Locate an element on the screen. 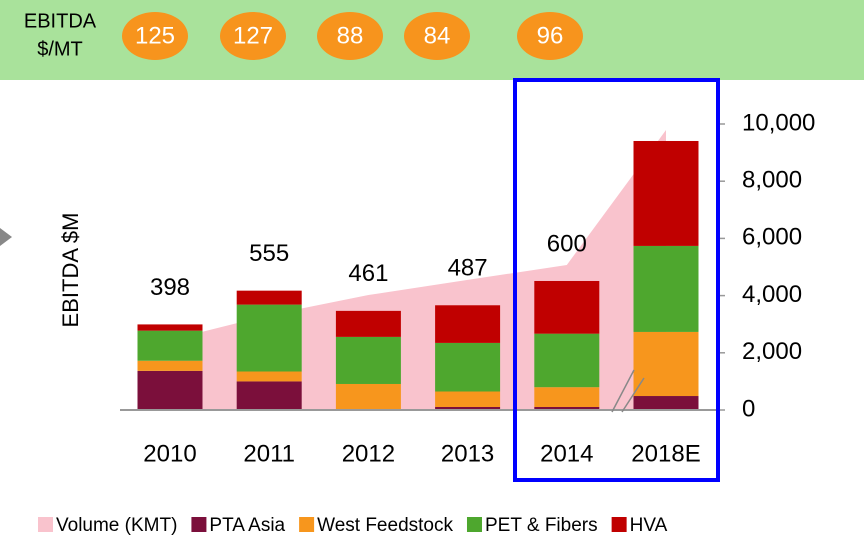 The height and width of the screenshot is (540, 864). header-value: 88 is located at coordinates (350, 35).